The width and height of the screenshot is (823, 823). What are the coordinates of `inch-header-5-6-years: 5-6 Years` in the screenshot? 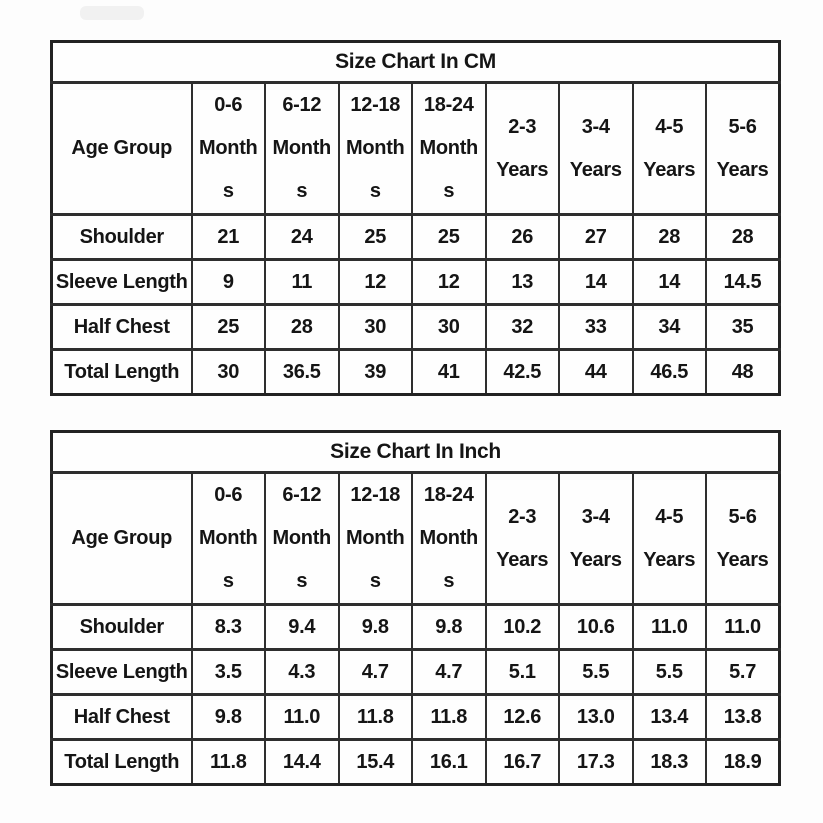 It's located at (743, 538).